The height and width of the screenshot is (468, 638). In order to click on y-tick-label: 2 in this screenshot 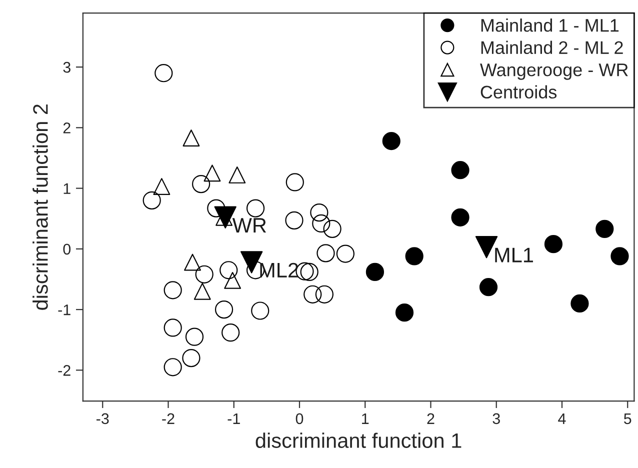, I will do `click(66, 128)`.